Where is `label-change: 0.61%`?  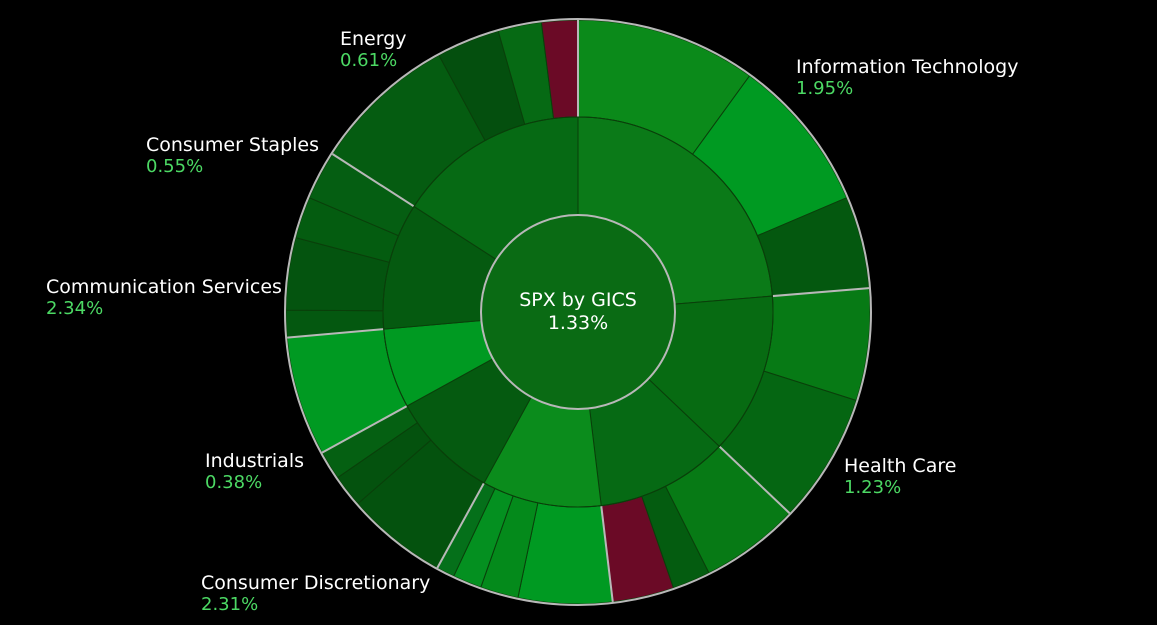 label-change: 0.61% is located at coordinates (369, 60).